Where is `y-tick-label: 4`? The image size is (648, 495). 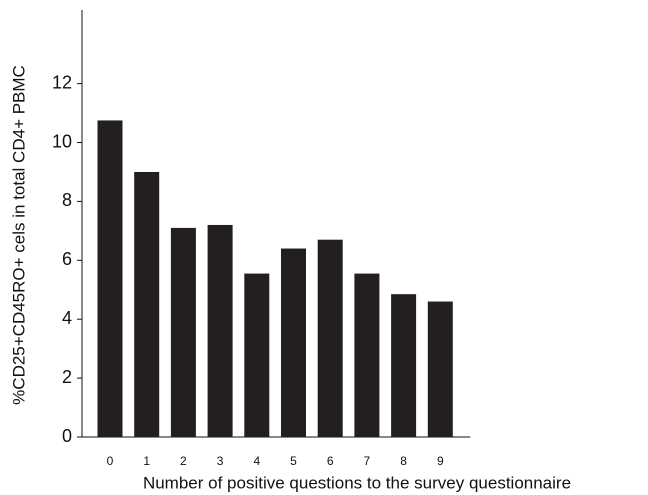
y-tick-label: 4 is located at coordinates (67, 318).